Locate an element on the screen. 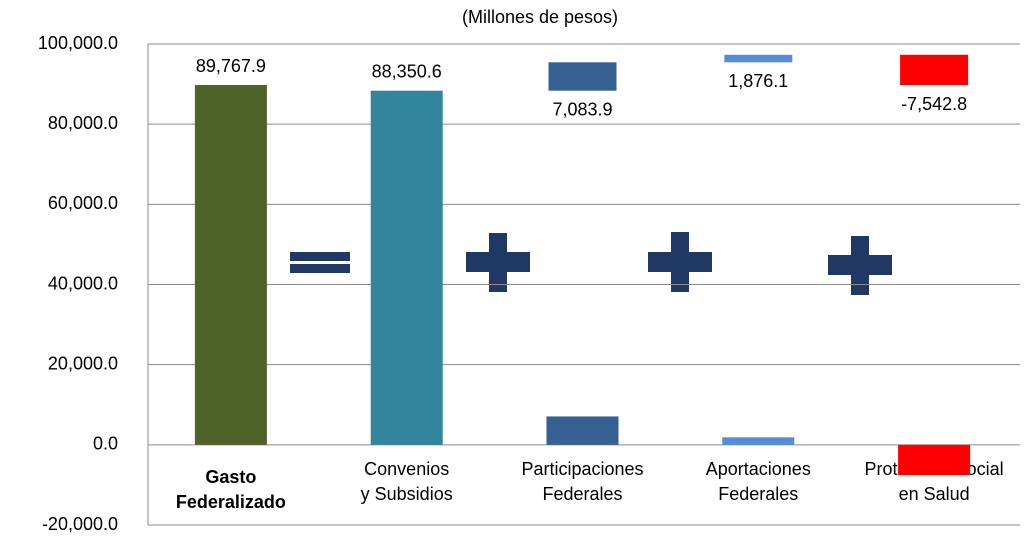 The image size is (1027, 536). x-tick-label: Federalizado is located at coordinates (231, 502).